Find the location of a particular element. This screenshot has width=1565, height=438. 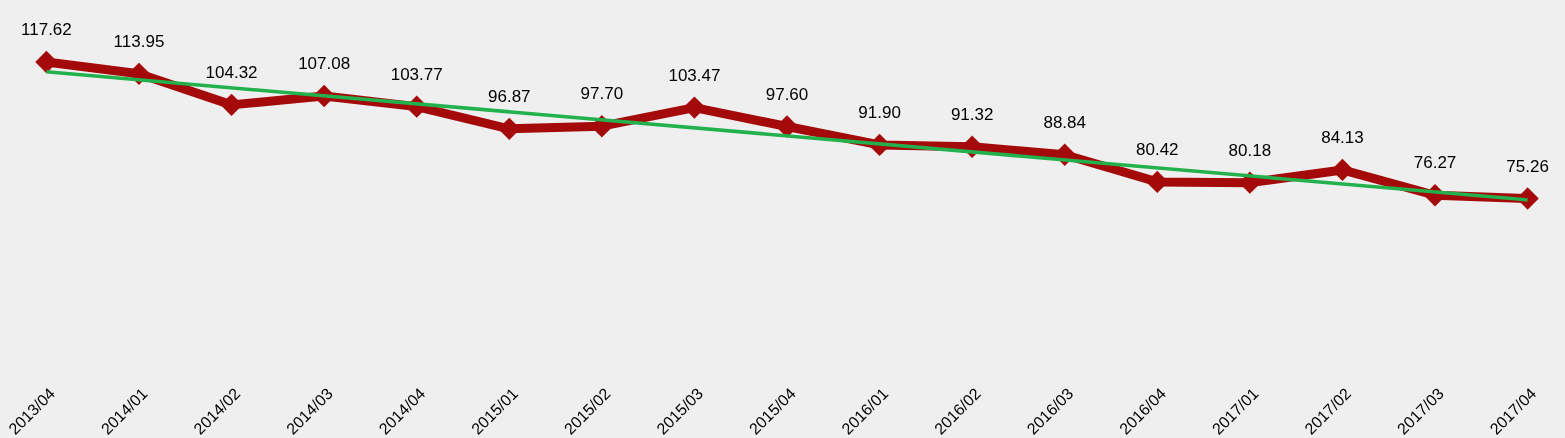

data-label: 97.70 is located at coordinates (602, 94).